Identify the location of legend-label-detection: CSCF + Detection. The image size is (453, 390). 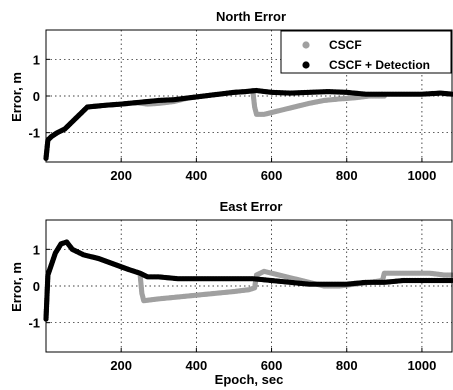
(379, 65).